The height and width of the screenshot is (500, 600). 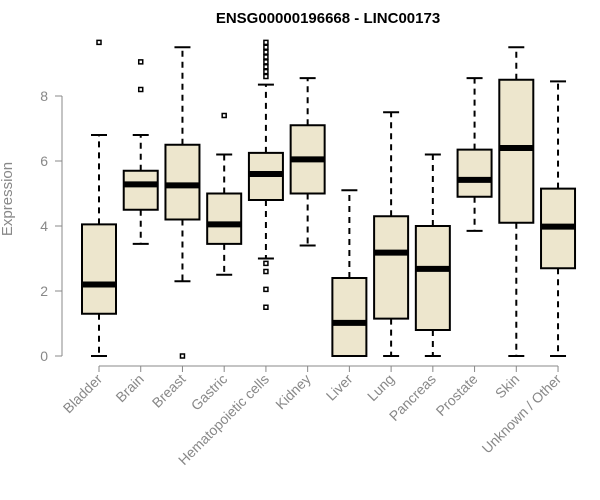 I want to click on x-tick-label: Kidney, so click(x=293, y=392).